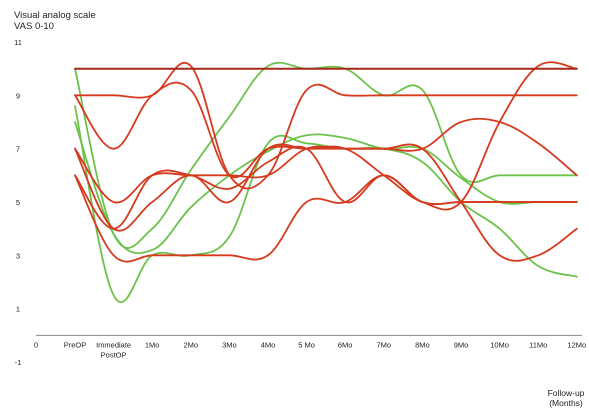 This screenshot has width=589, height=408. I want to click on x-tick-label: 7Mo, so click(384, 344).